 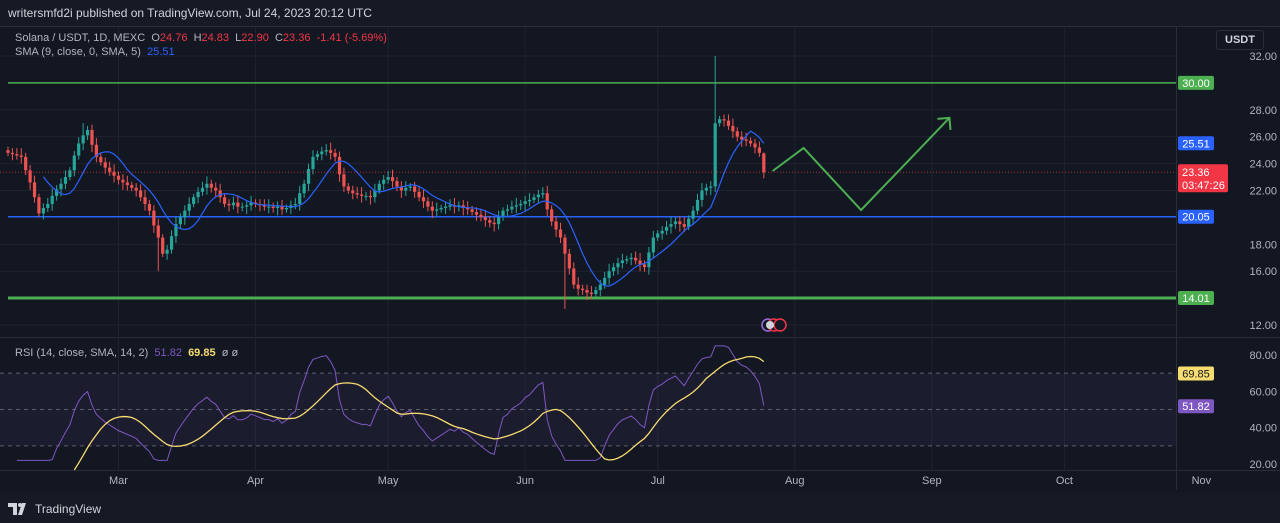 What do you see at coordinates (1263, 272) in the screenshot?
I see `price-tick-label: 16.00` at bounding box center [1263, 272].